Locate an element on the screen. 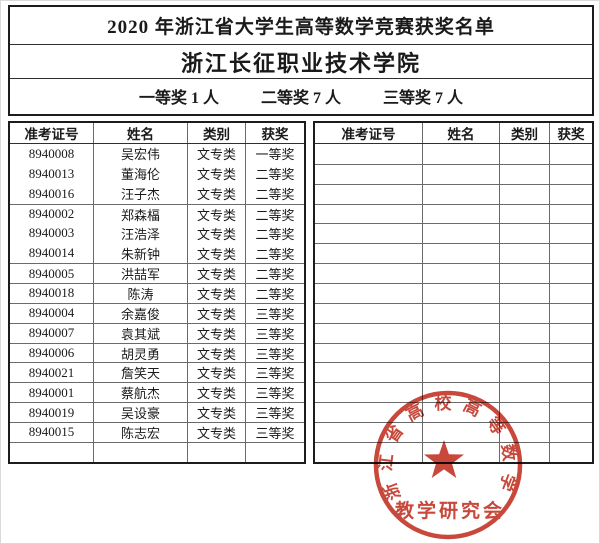 The height and width of the screenshot is (544, 600). table-row: 8940001 蔡航杰 文专类 三等奖 is located at coordinates (157, 392).